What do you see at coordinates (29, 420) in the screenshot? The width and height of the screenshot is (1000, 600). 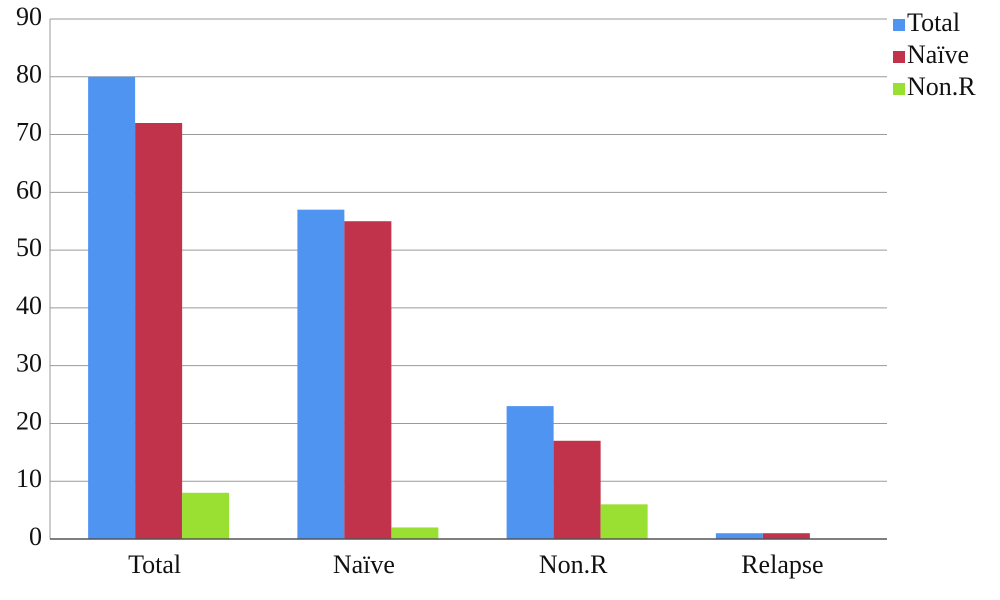 I see `y-tick-label: 20` at bounding box center [29, 420].